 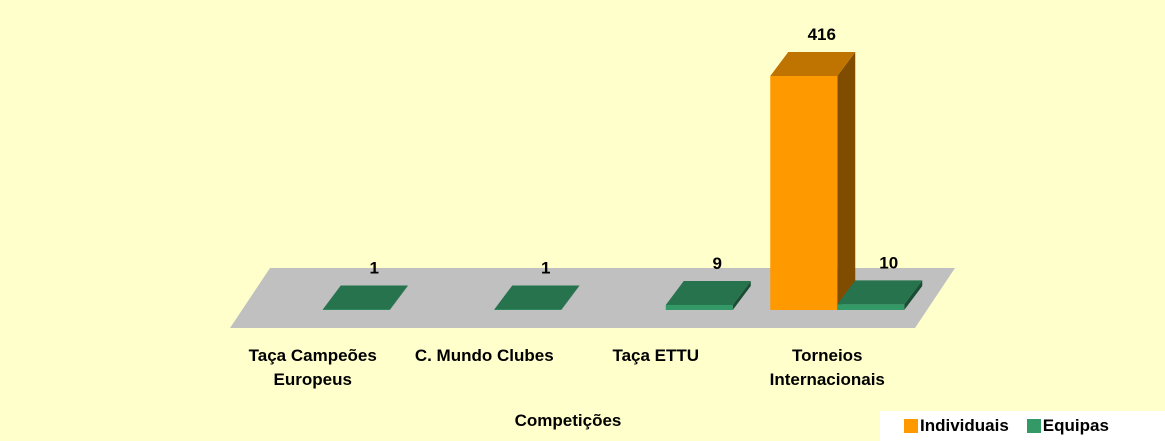 What do you see at coordinates (656, 355) in the screenshot?
I see `cat: Taça ETTU` at bounding box center [656, 355].